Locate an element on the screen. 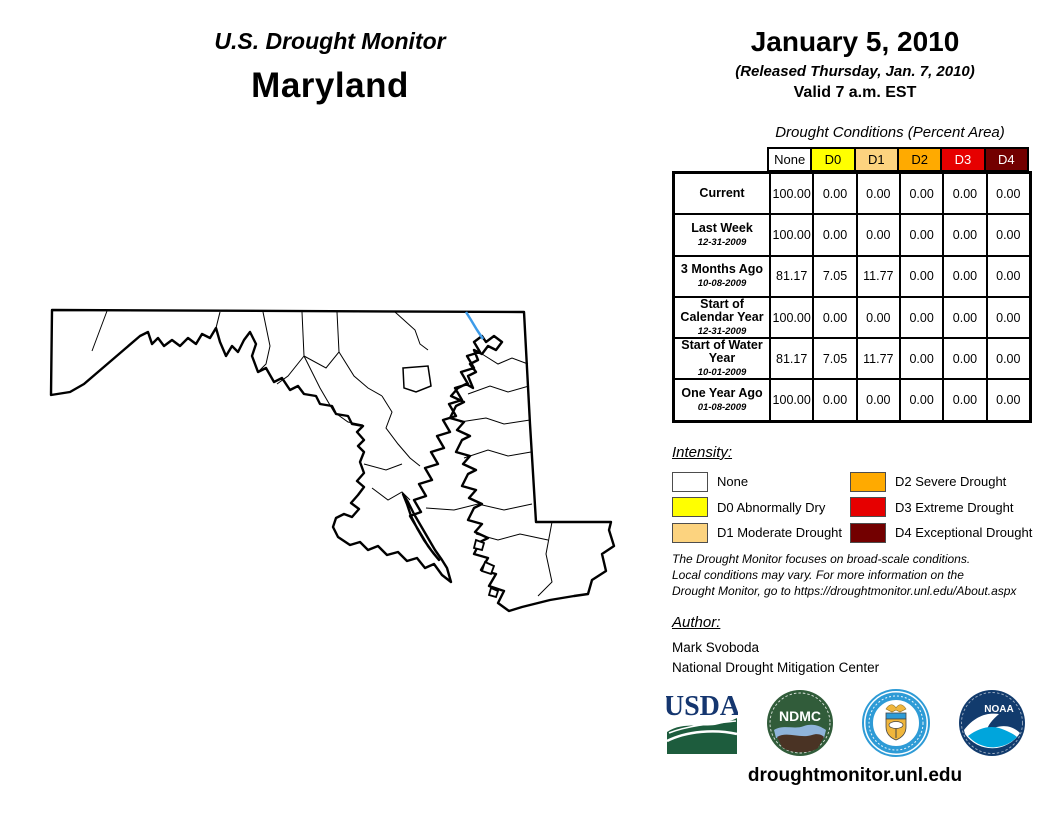 This screenshot has height=816, width=1056. noaa-logo-text: NOAA is located at coordinates (998, 709).